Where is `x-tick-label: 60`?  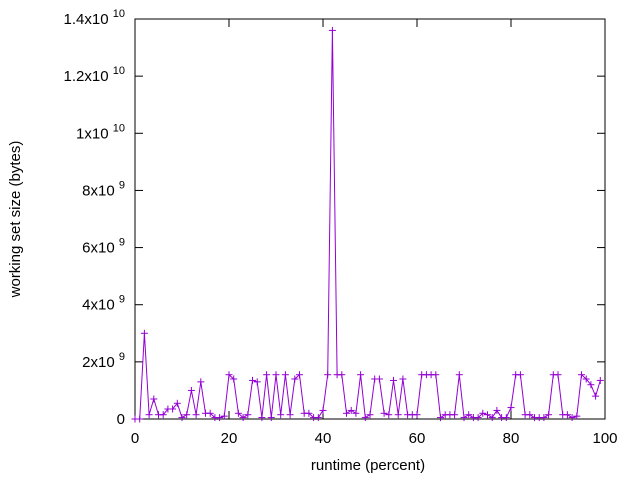 x-tick-label: 60 is located at coordinates (417, 438).